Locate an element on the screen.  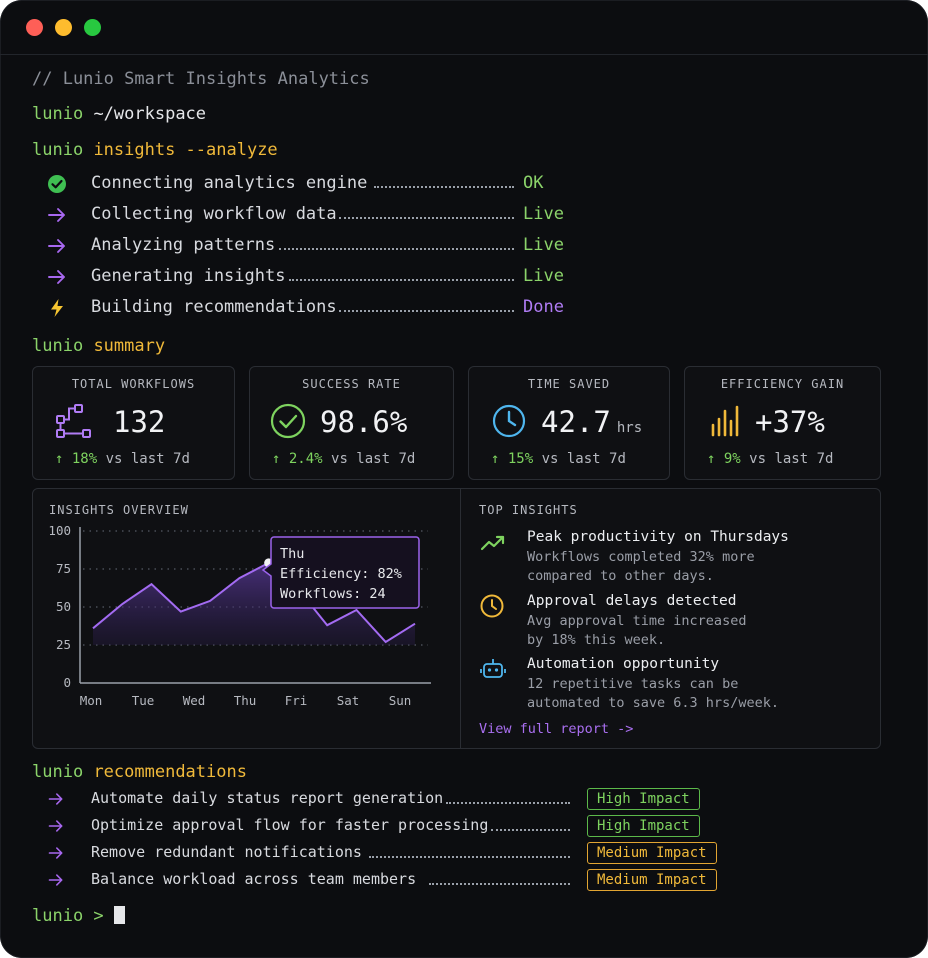
analysis-step: Analyzing patterns Live is located at coordinates (316, 247).